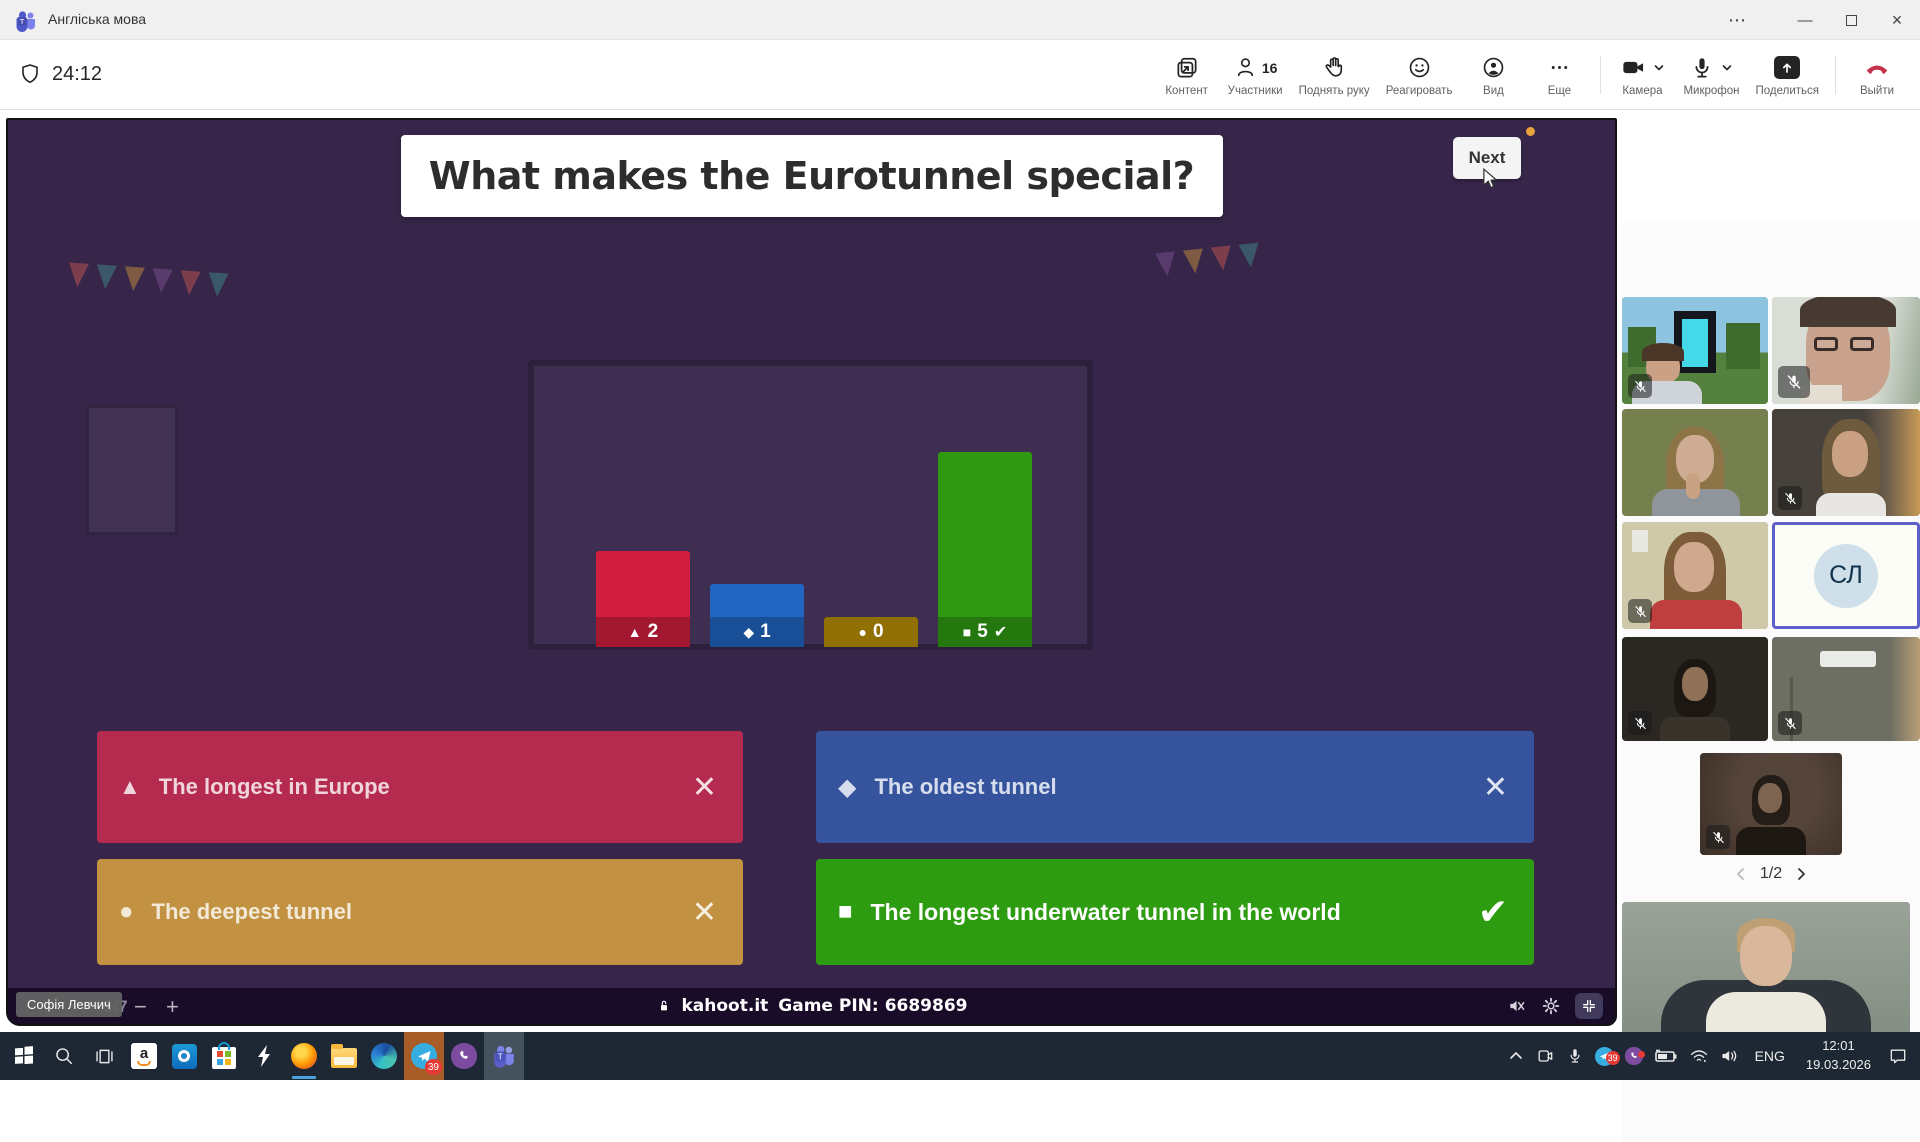  What do you see at coordinates (1270, 68) in the screenshot?
I see `participants-count: 16` at bounding box center [1270, 68].